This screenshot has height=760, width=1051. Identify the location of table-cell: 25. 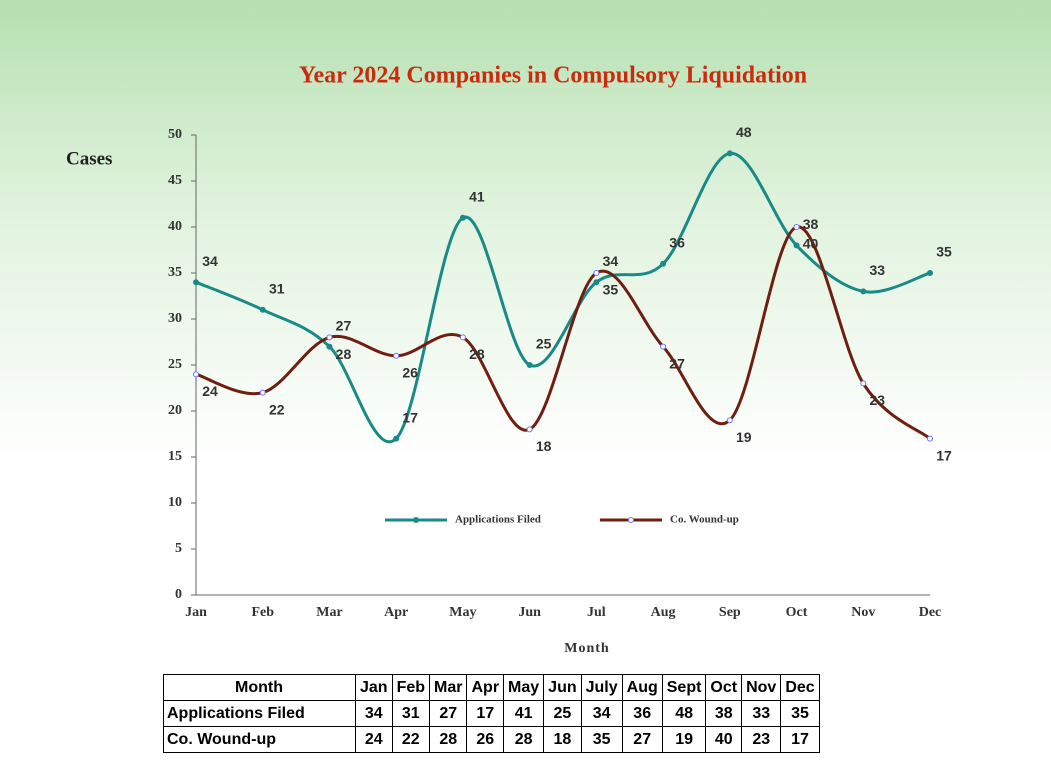
(562, 713).